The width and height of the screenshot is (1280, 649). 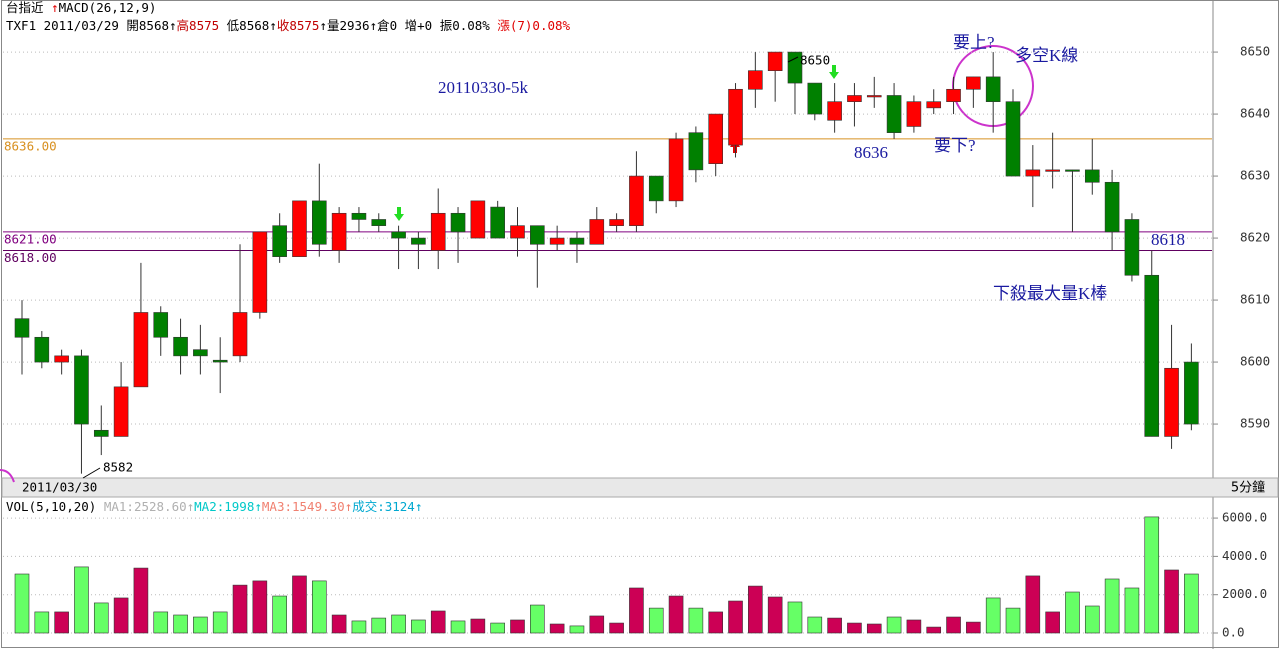 What do you see at coordinates (248, 25) in the screenshot?
I see `text-segment: 低8568↑` at bounding box center [248, 25].